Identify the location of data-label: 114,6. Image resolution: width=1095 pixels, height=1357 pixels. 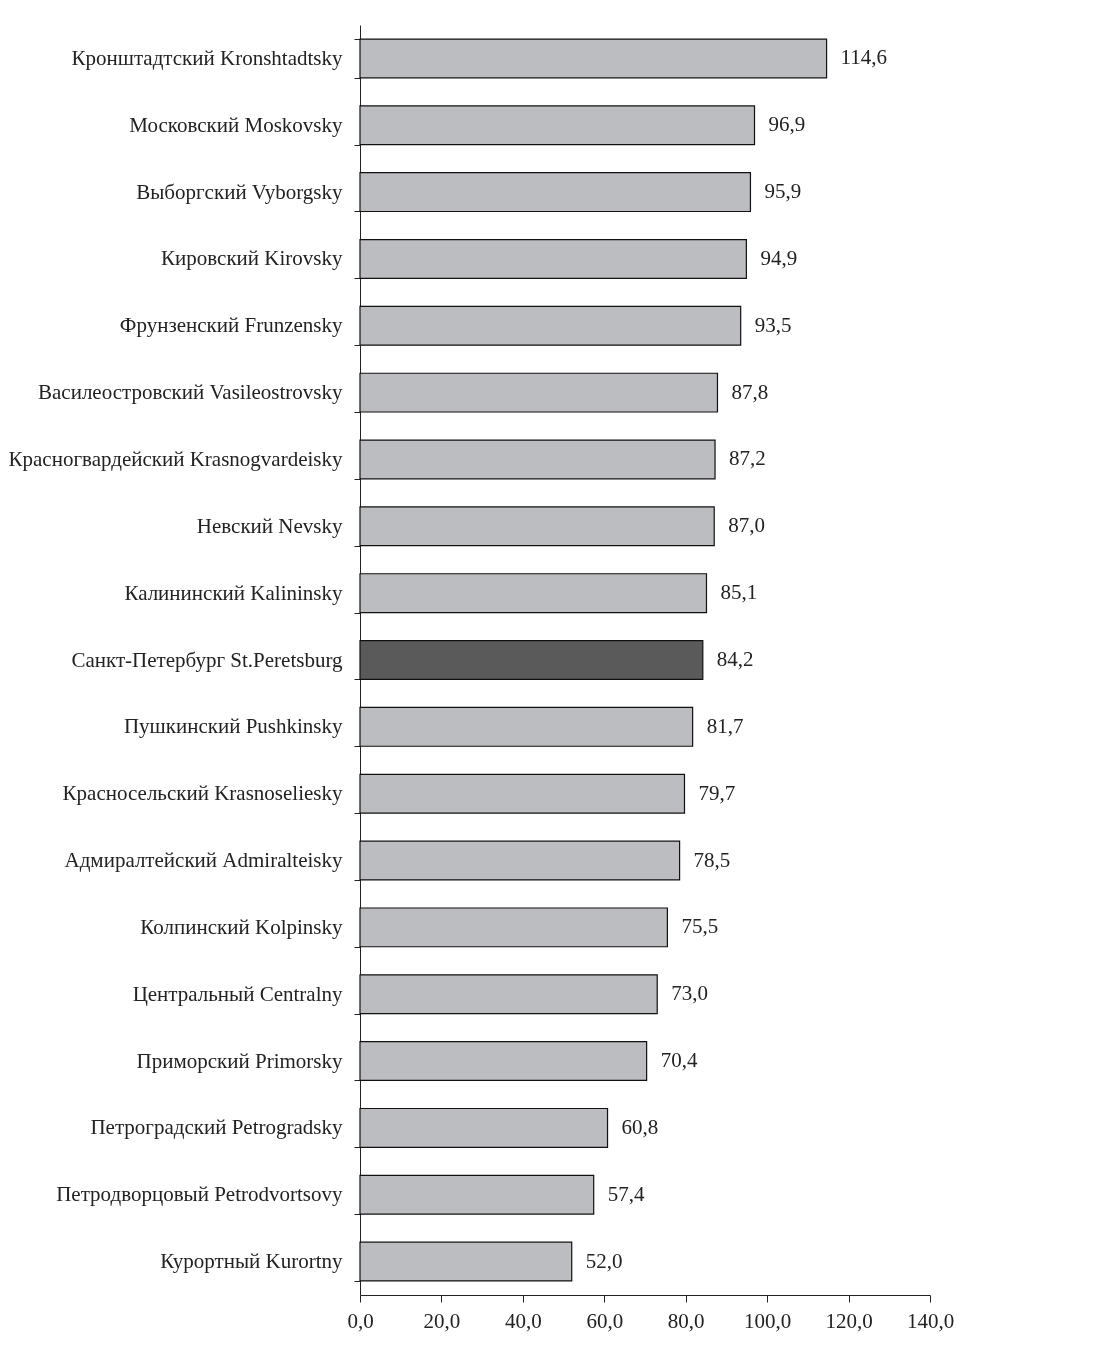
(864, 57).